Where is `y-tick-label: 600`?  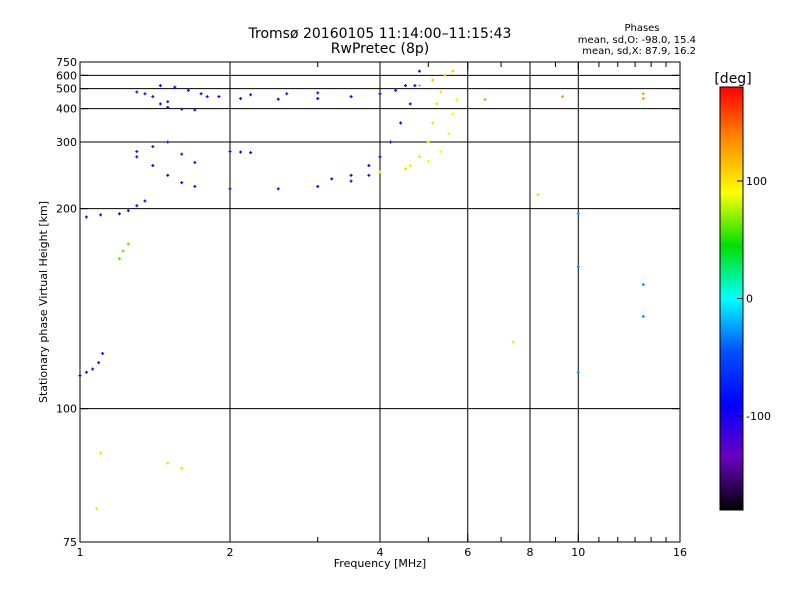 y-tick-label: 600 is located at coordinates (66, 75).